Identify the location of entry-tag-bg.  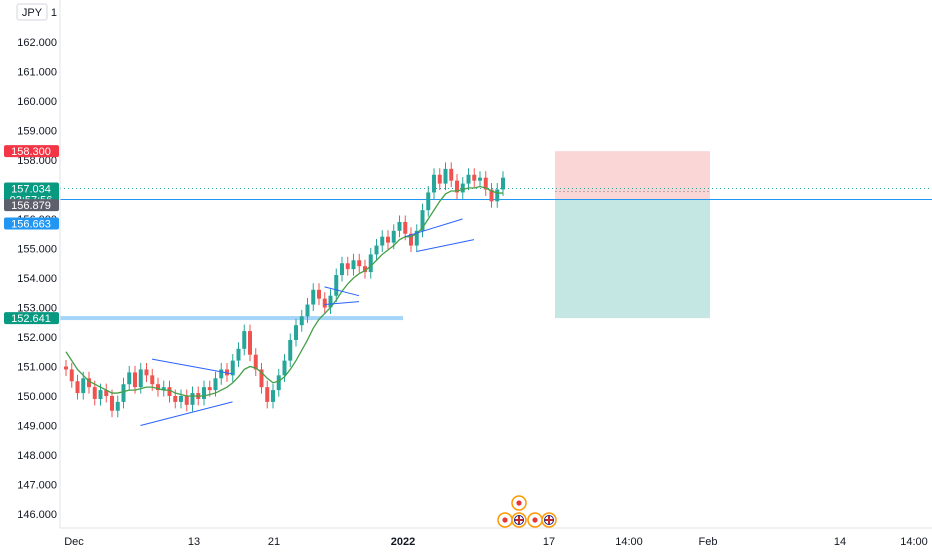
(31, 223).